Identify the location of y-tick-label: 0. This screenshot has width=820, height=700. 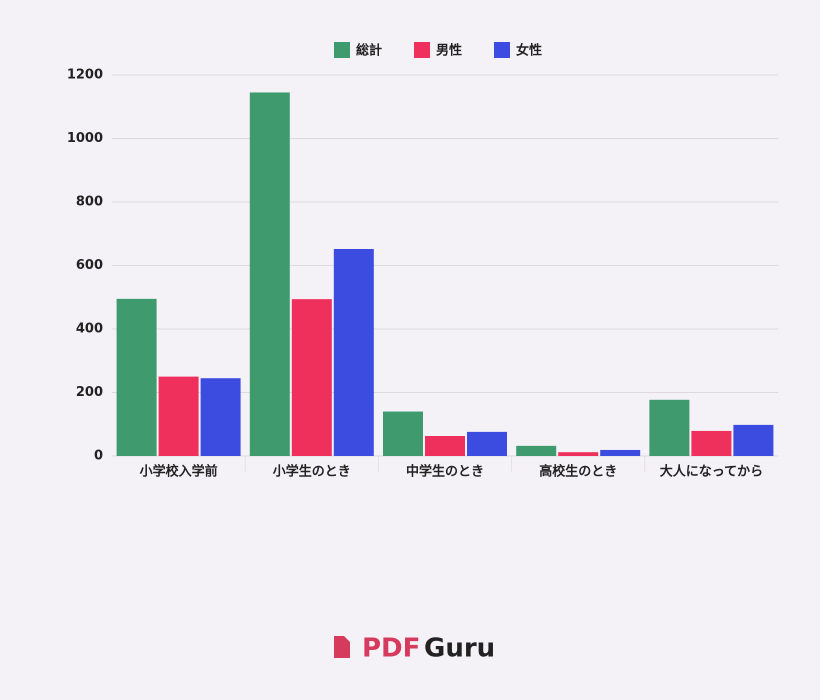
(98, 456).